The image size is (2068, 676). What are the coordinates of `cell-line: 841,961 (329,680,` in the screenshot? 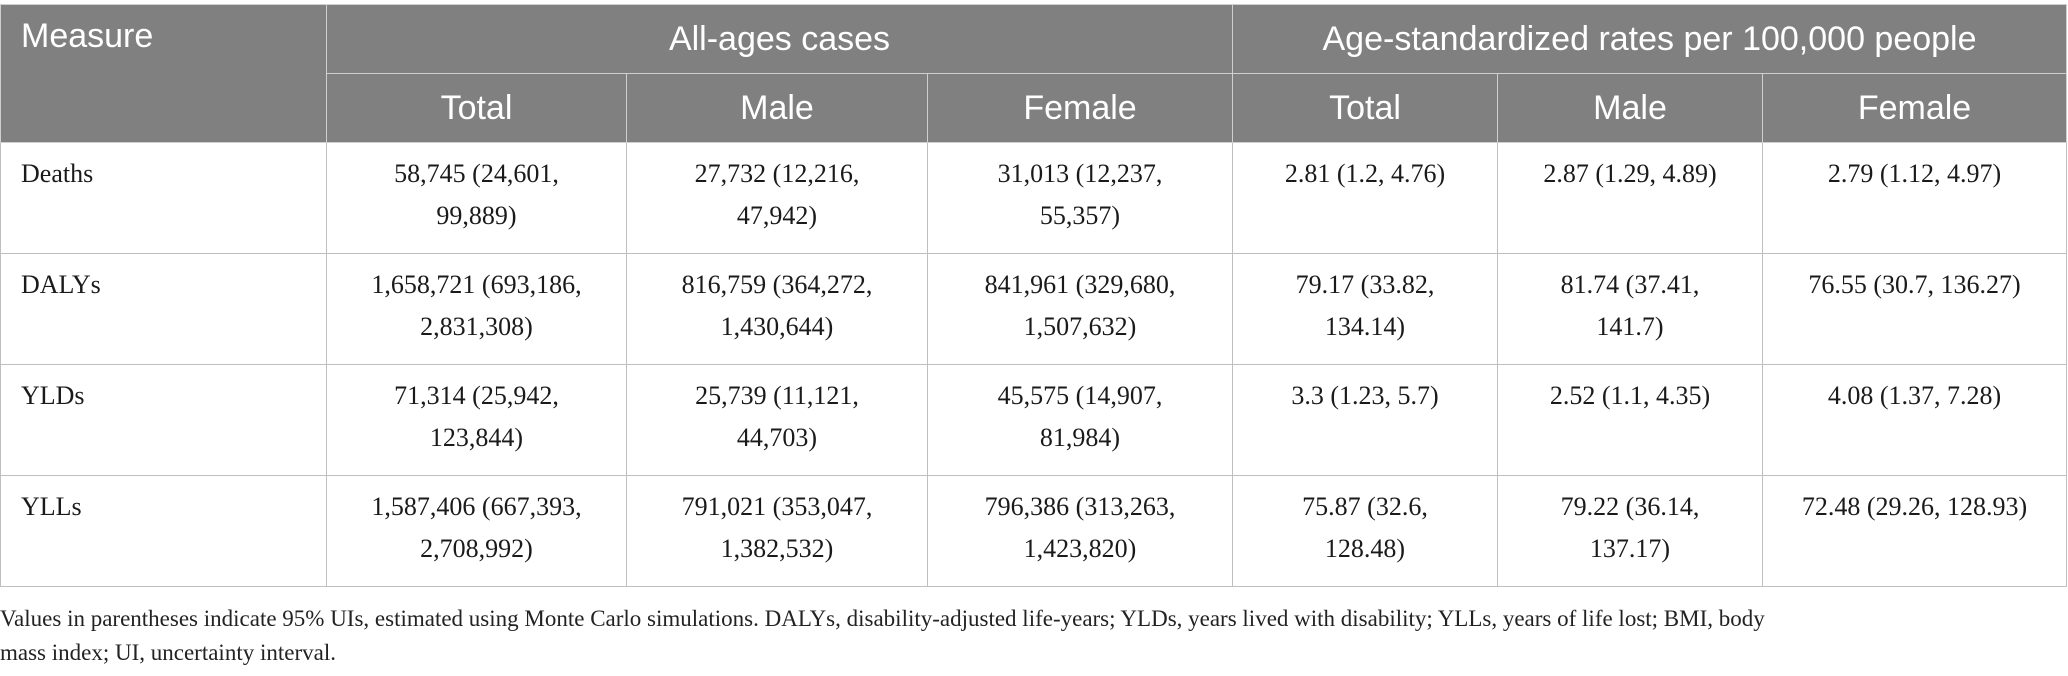 It's located at (1080, 284).